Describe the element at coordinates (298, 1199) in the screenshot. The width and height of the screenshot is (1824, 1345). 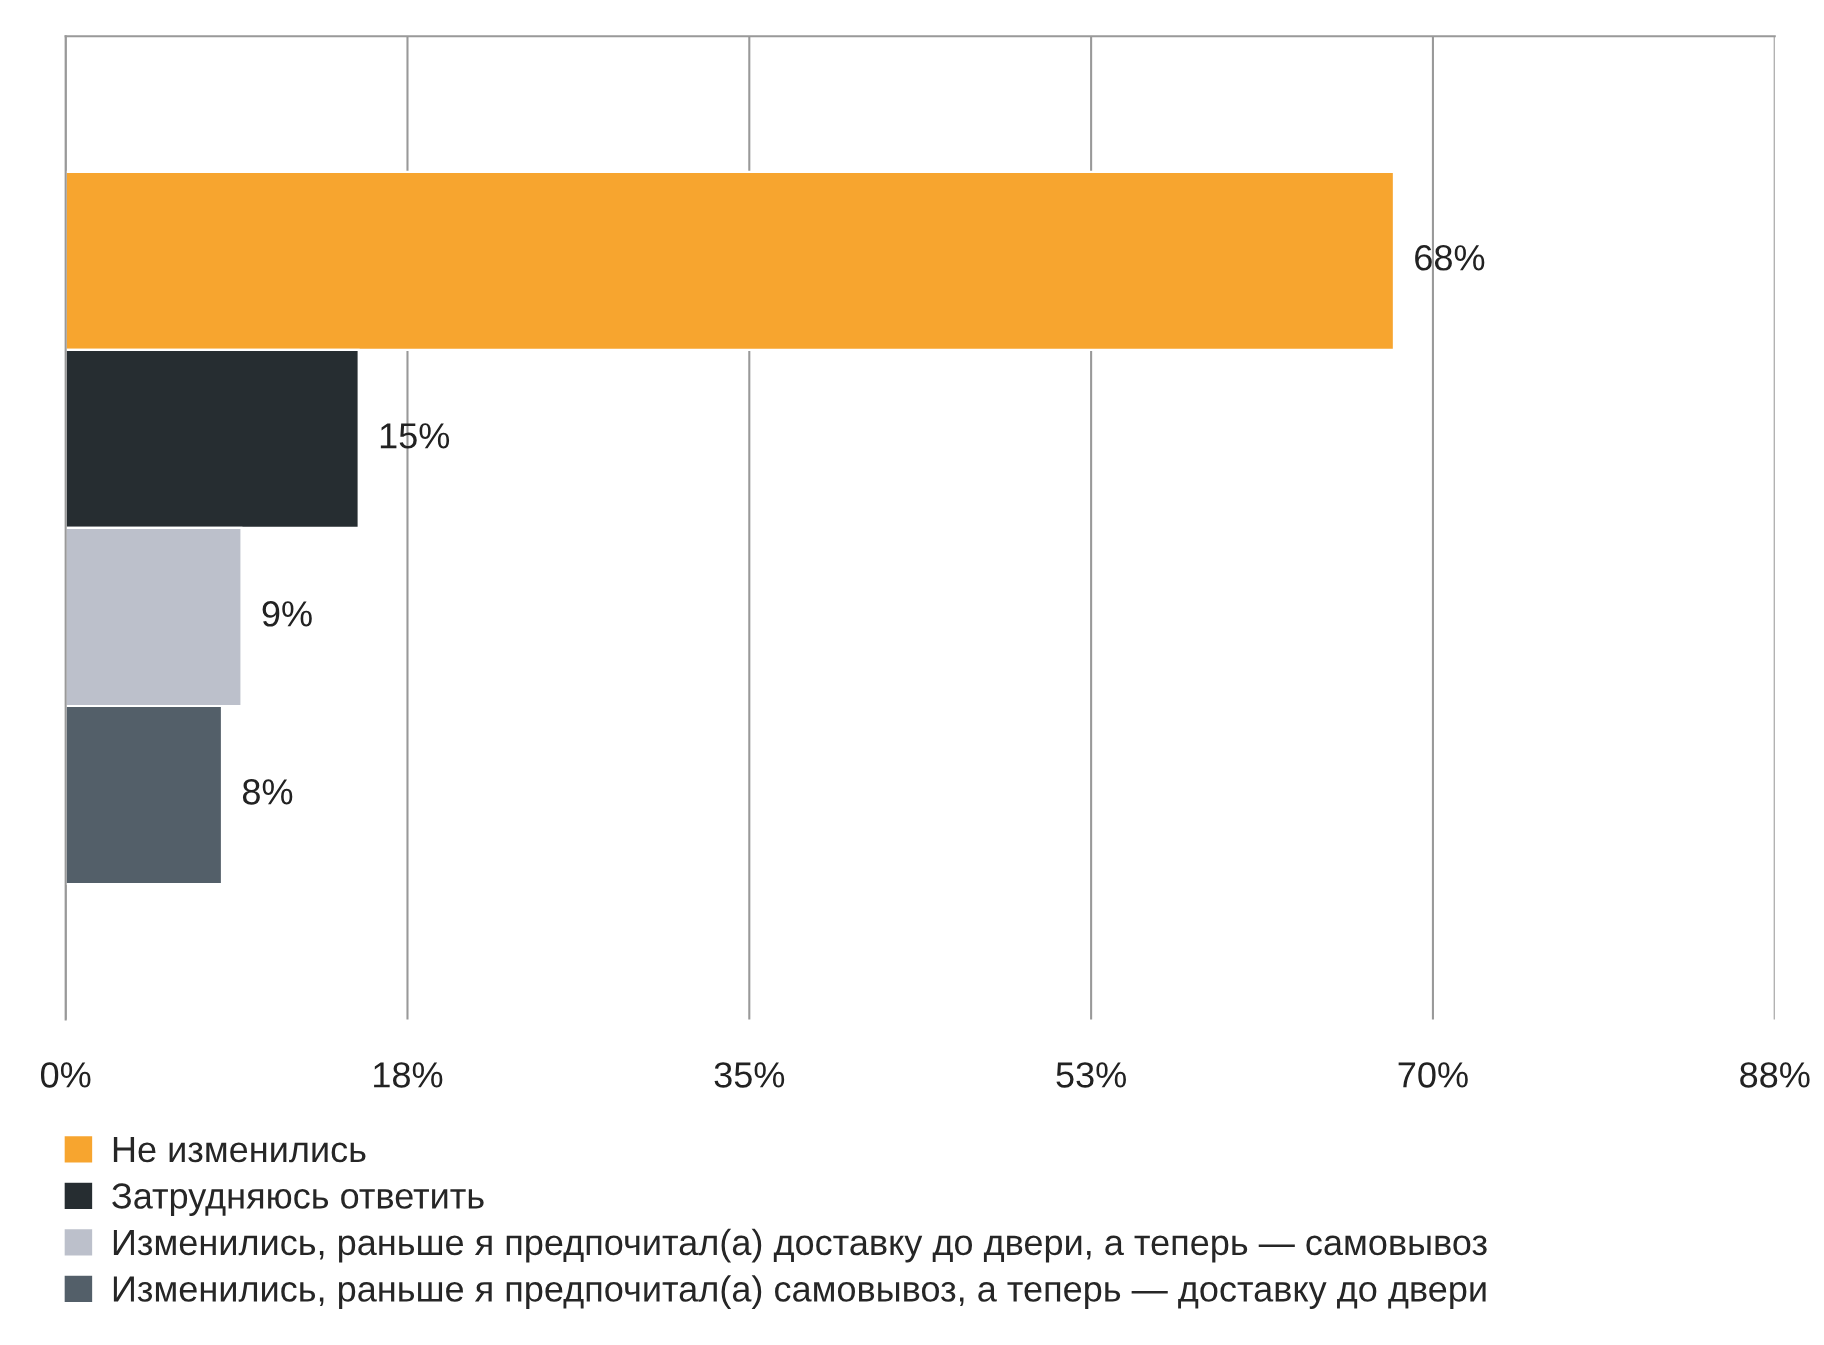
I see `legend-label: Затрудняюсь ответить` at that location.